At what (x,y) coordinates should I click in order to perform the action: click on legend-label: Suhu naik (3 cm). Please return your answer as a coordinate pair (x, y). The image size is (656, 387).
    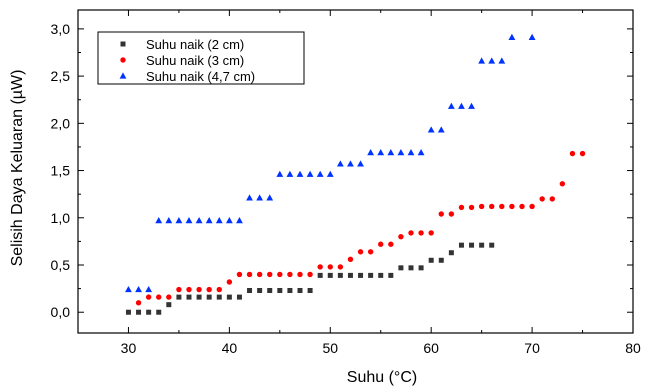
    Looking at the image, I should click on (195, 60).